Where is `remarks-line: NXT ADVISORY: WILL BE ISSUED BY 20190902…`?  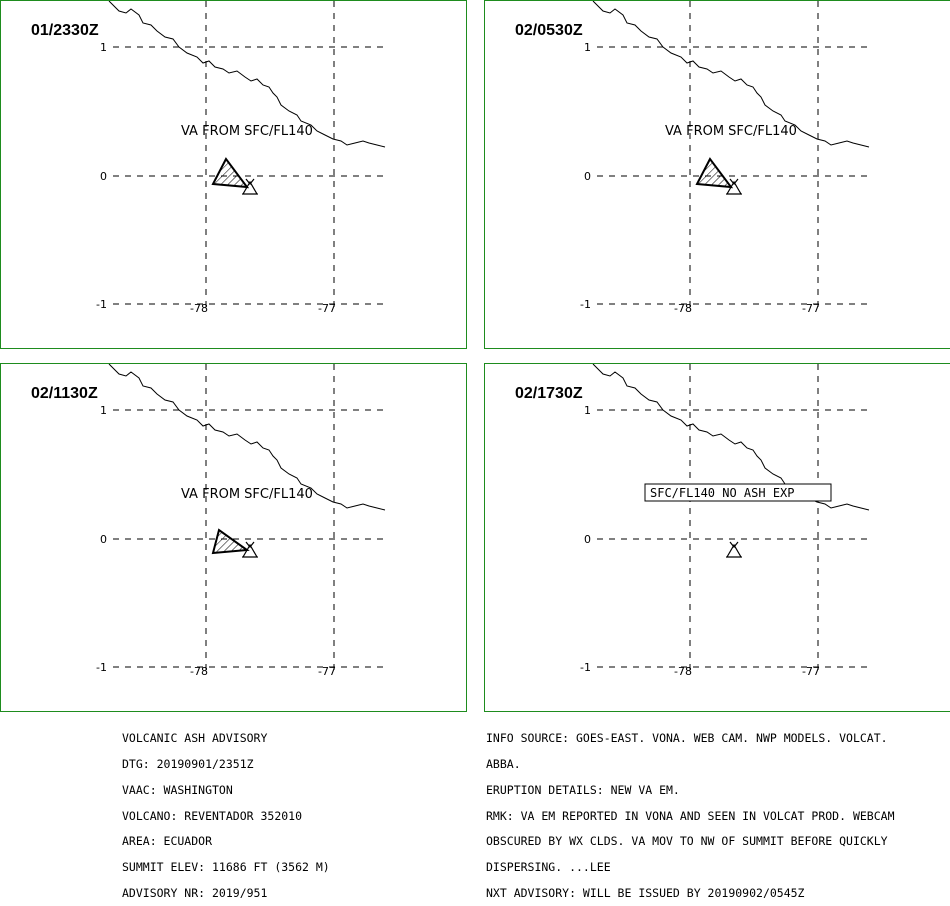
remarks-line: NXT ADVISORY: WILL BE ISSUED BY 20190902… is located at coordinates (645, 892).